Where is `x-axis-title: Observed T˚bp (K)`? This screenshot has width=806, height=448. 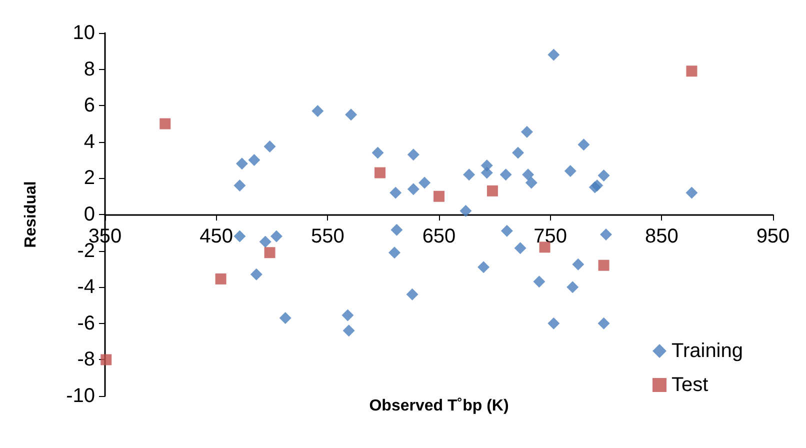 x-axis-title: Observed T˚bp (K) is located at coordinates (439, 406).